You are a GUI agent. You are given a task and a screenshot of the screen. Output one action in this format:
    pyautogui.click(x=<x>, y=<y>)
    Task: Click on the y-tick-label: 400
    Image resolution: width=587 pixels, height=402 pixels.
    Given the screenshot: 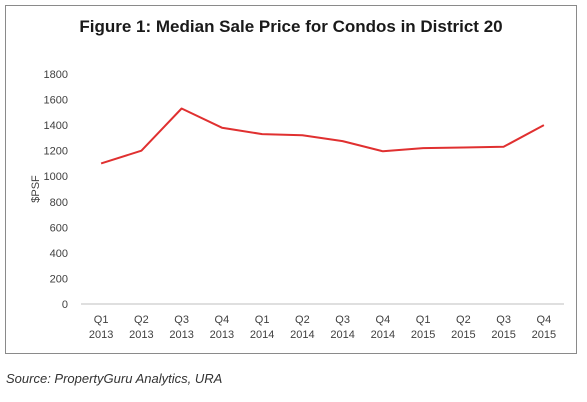 What is the action you would take?
    pyautogui.click(x=59, y=254)
    